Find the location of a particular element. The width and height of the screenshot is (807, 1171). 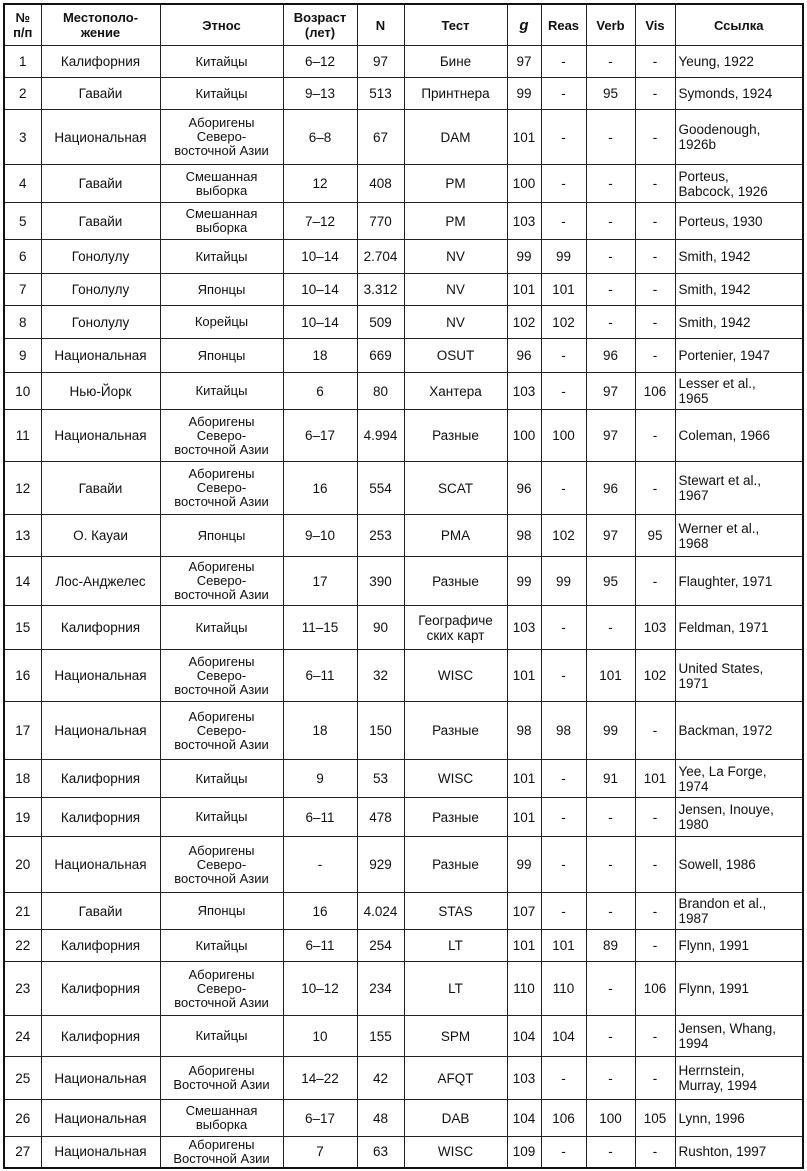

cell-ethnicity: Смешанная выборка is located at coordinates (221, 1118).